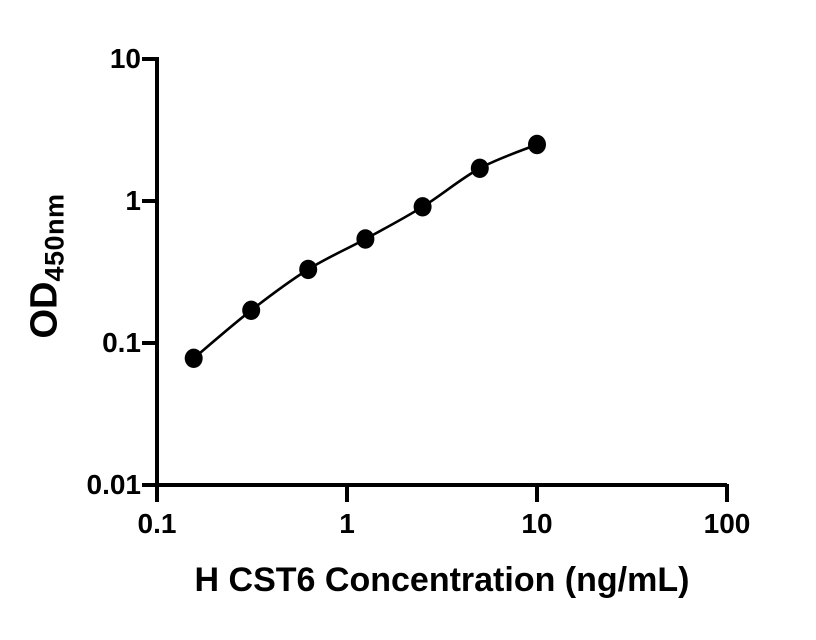 The width and height of the screenshot is (816, 640). What do you see at coordinates (442, 580) in the screenshot?
I see `x-axis-title: H CST6 Concentration (ng/mL)` at bounding box center [442, 580].